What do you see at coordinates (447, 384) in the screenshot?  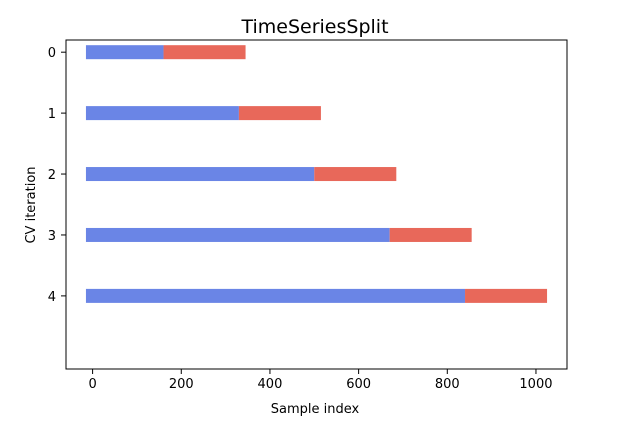 I see `x-tick-label: 800` at bounding box center [447, 384].